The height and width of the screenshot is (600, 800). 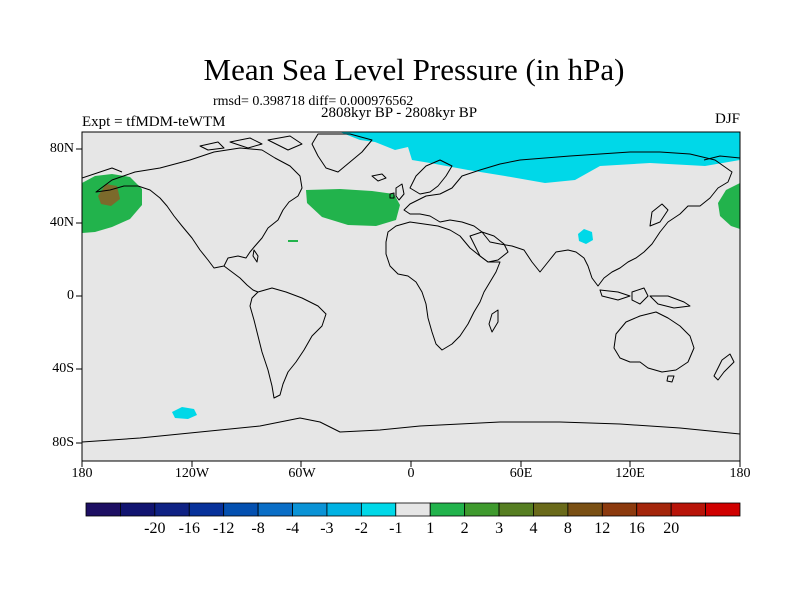 I want to click on colorbar-label: 16, so click(x=636, y=528).